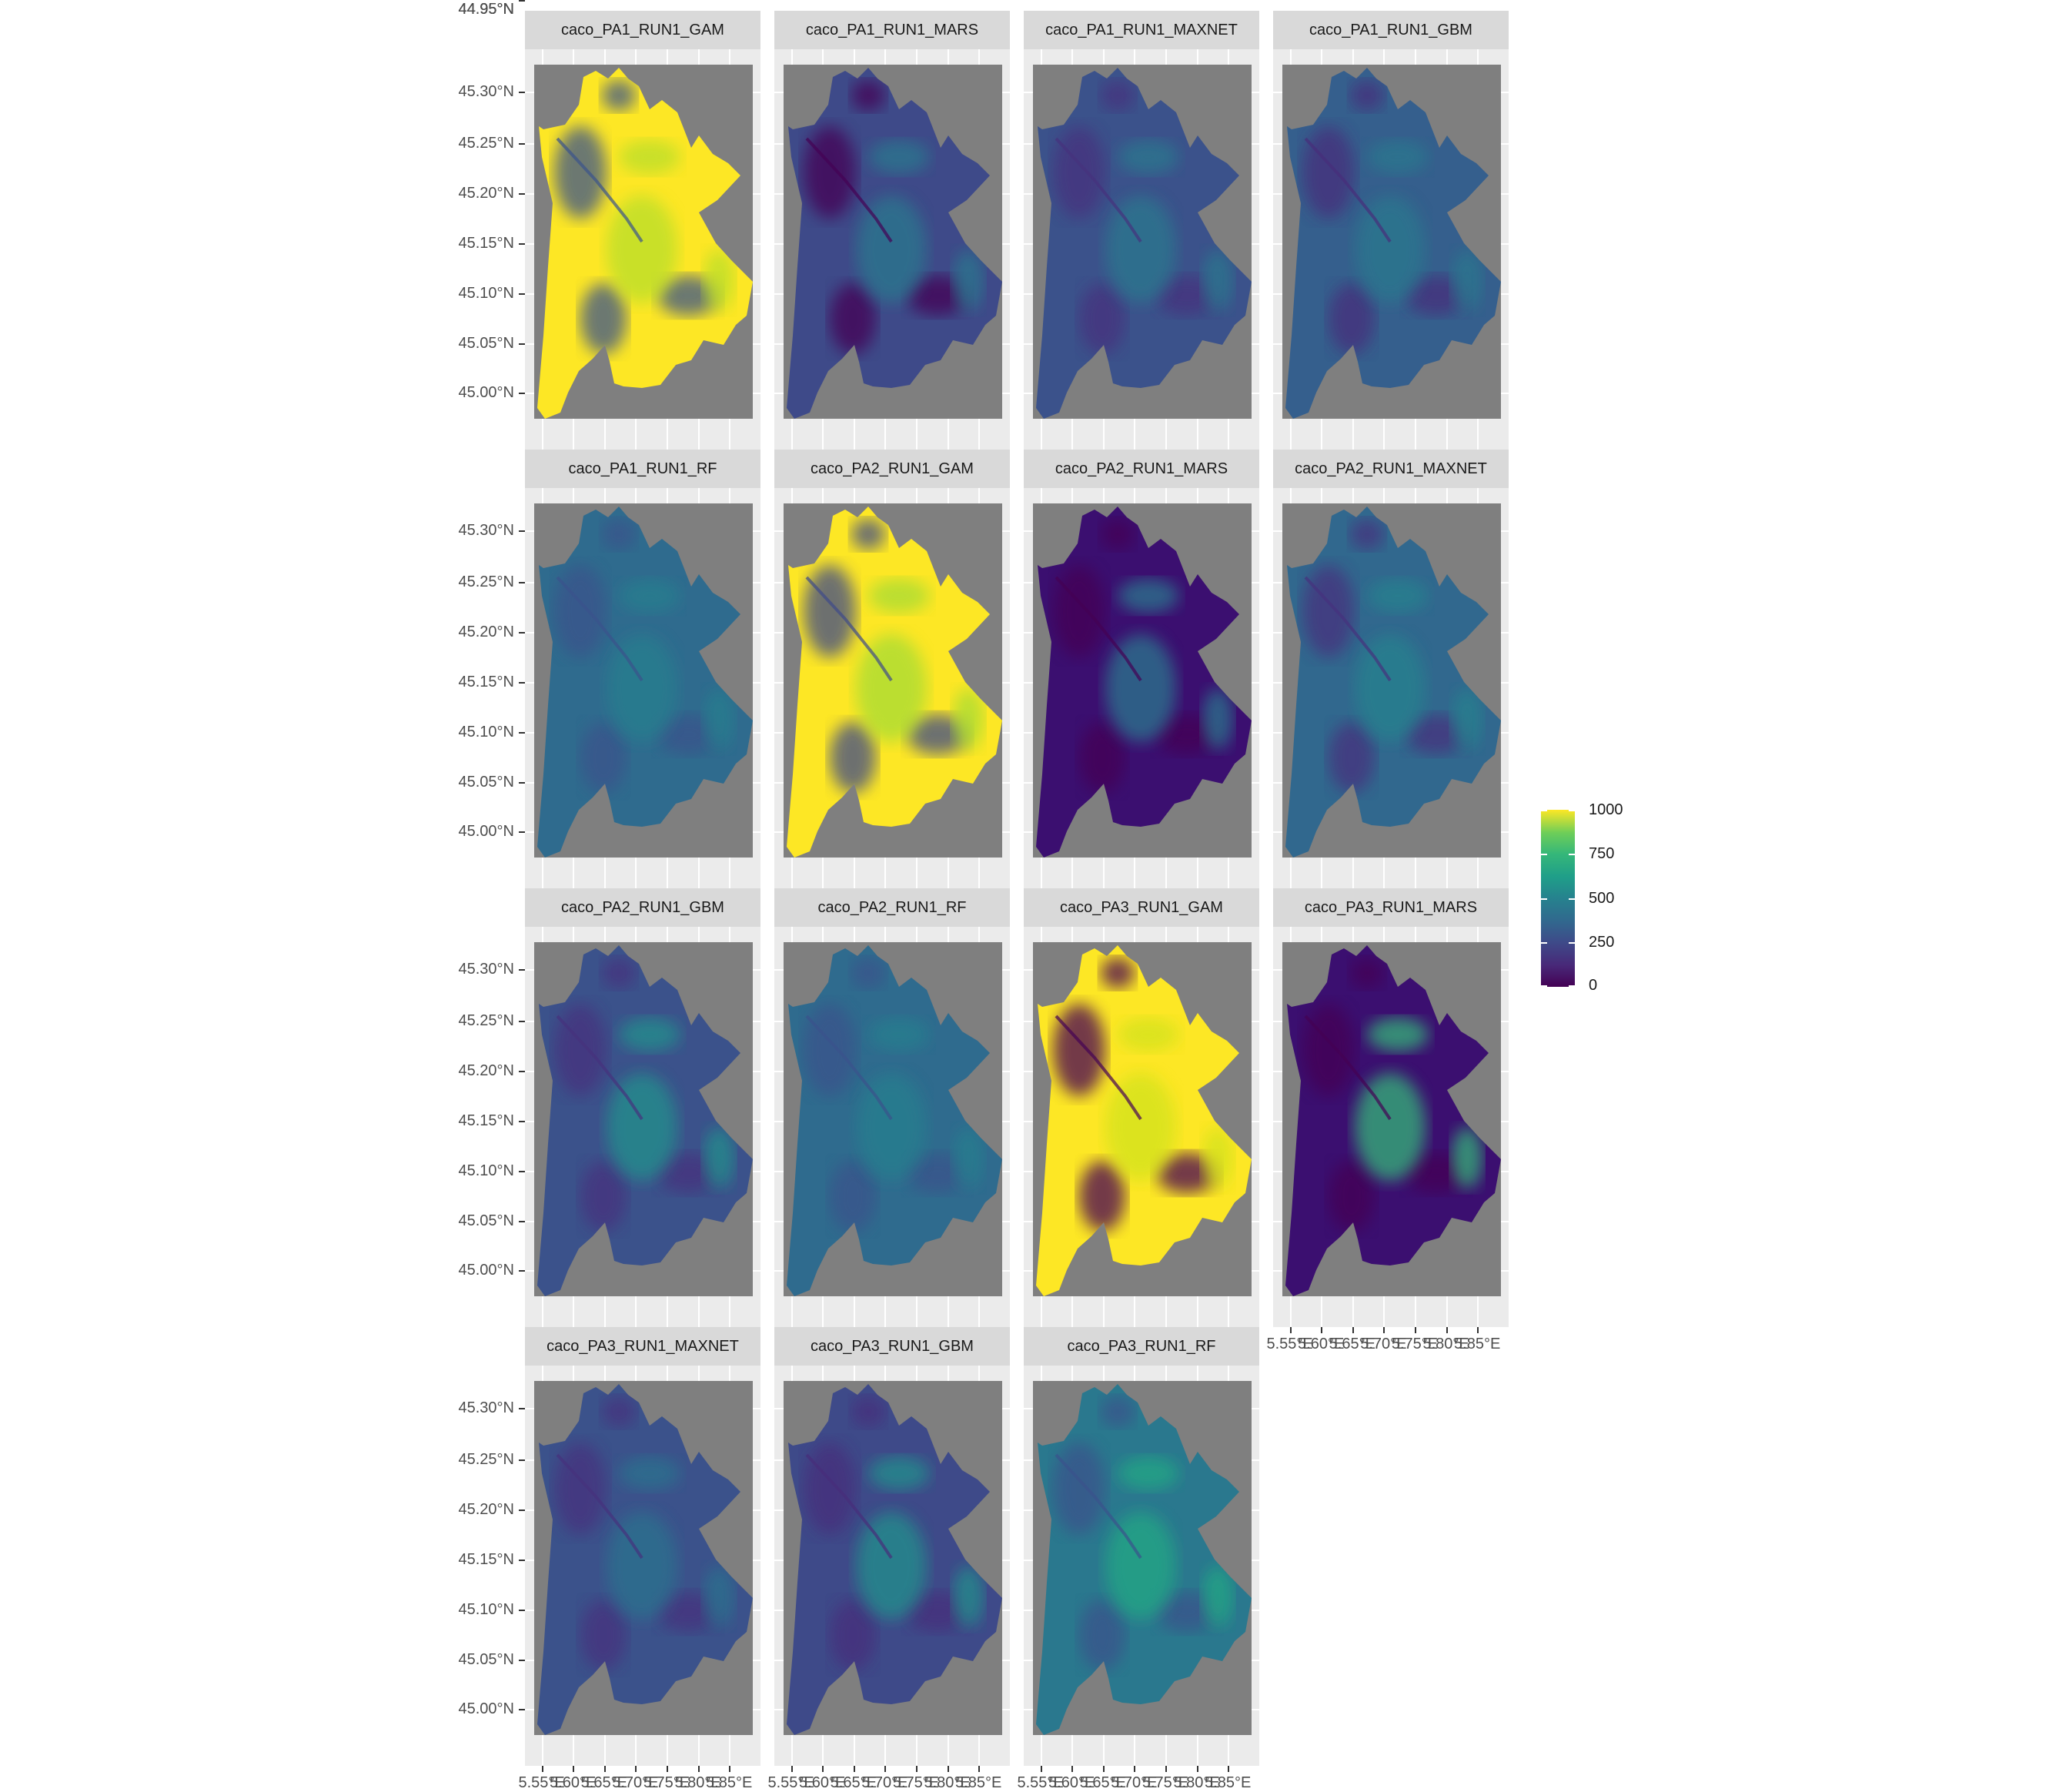 Image resolution: width=2069 pixels, height=1792 pixels. Describe the element at coordinates (642, 1346) in the screenshot. I see `facet-strip-caco-pa3-run1-maxnet: caco_PA3_RUN1_MAXNET` at that location.